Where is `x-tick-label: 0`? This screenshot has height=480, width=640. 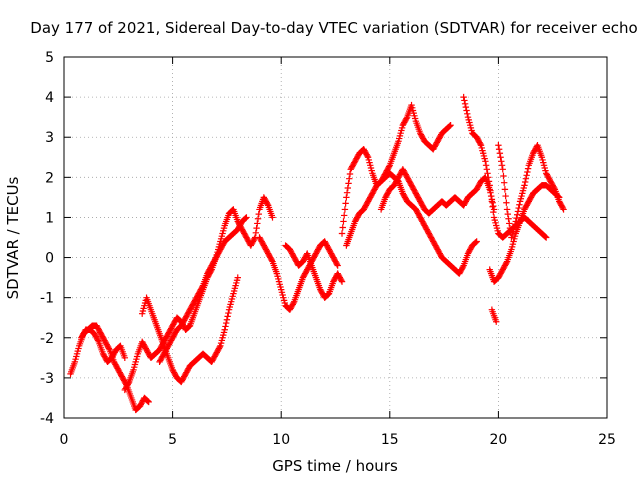
x-tick-label: 0 is located at coordinates (64, 440).